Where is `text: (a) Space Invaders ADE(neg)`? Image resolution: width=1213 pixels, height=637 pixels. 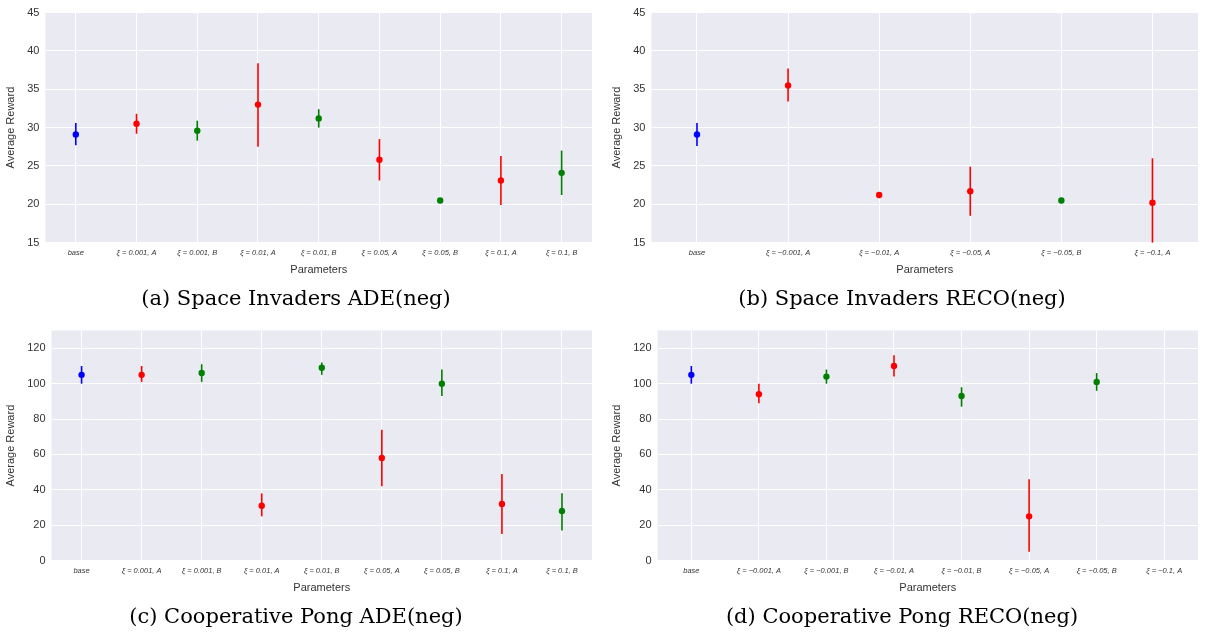
text: (a) Space Invaders ADE(neg) is located at coordinates (296, 297).